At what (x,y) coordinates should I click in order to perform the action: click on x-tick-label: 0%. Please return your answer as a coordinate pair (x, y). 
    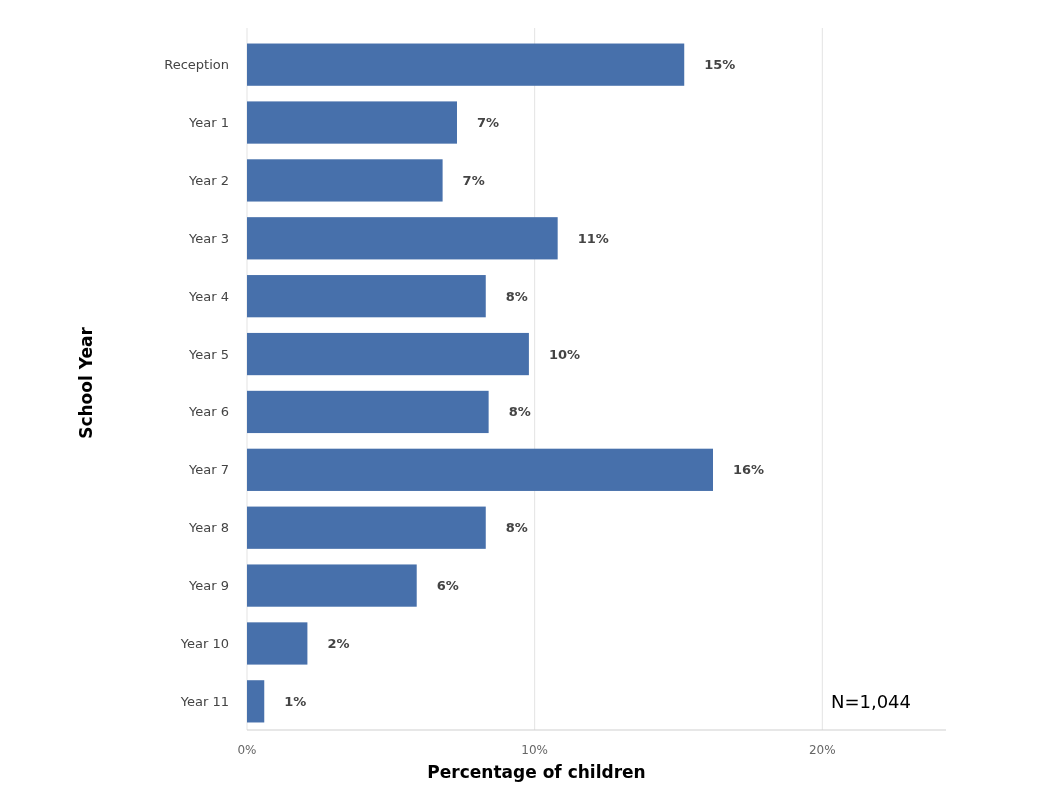
    Looking at the image, I should click on (247, 750).